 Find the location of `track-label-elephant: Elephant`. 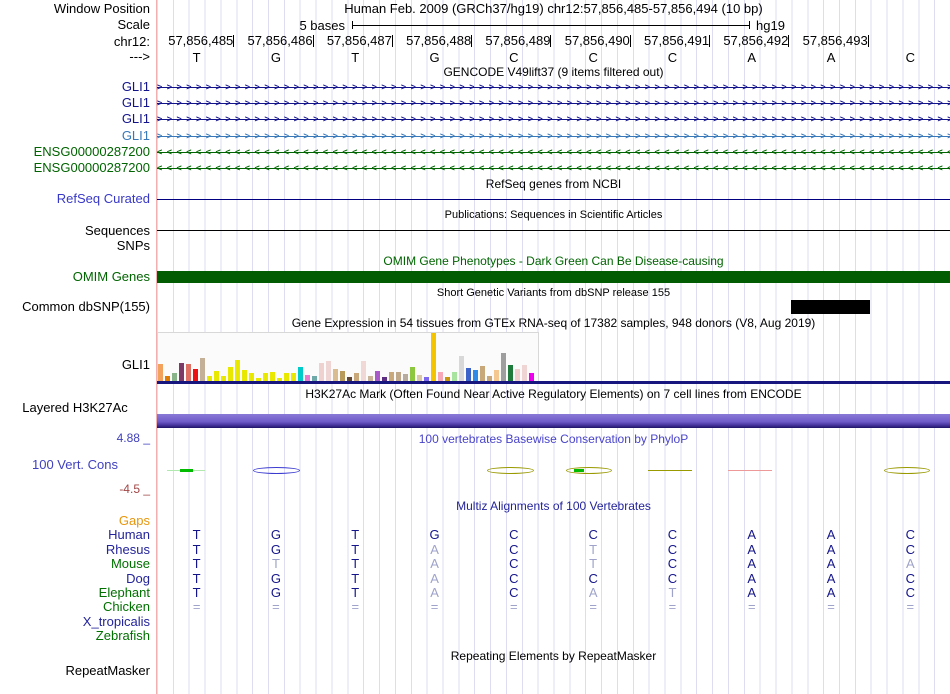

track-label-elephant: Elephant is located at coordinates (124, 592).